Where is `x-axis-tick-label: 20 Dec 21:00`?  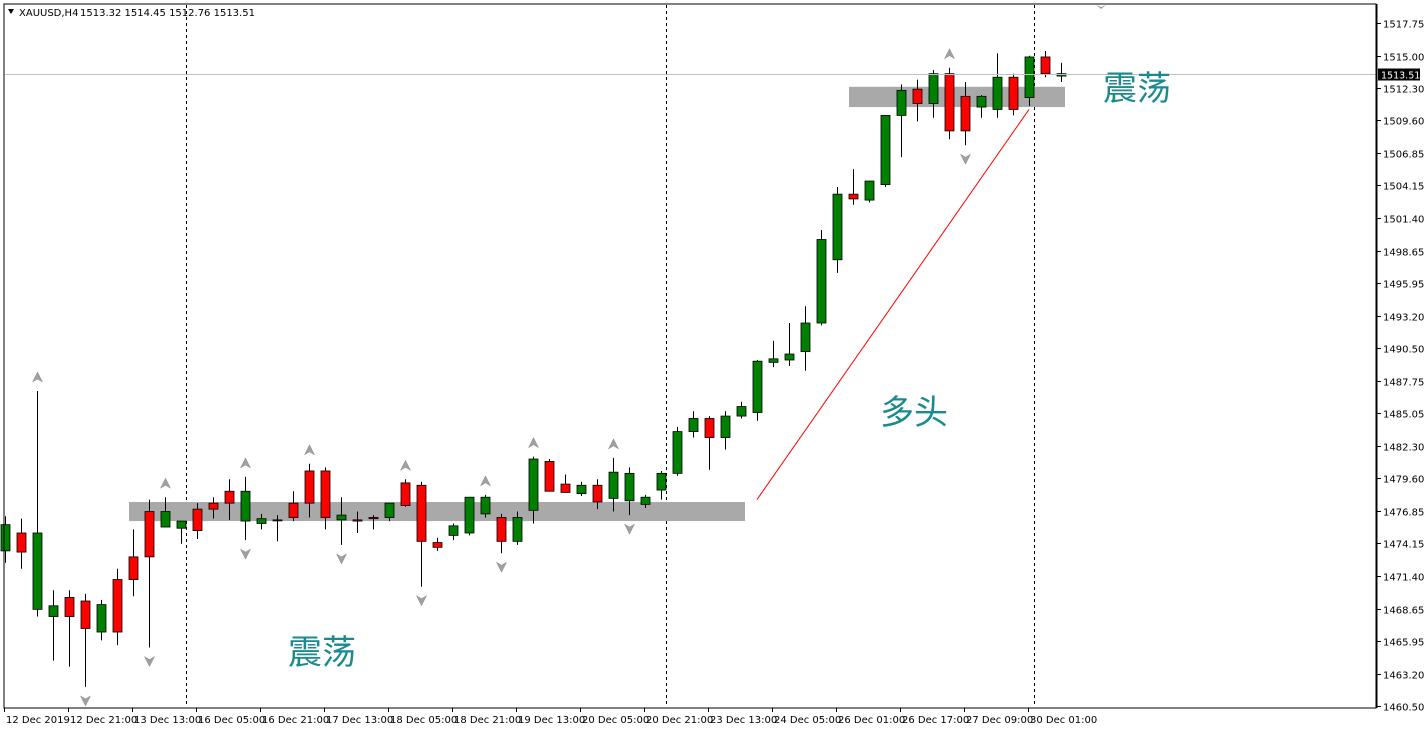
x-axis-tick-label: 20 Dec 21:00 is located at coordinates (679, 720).